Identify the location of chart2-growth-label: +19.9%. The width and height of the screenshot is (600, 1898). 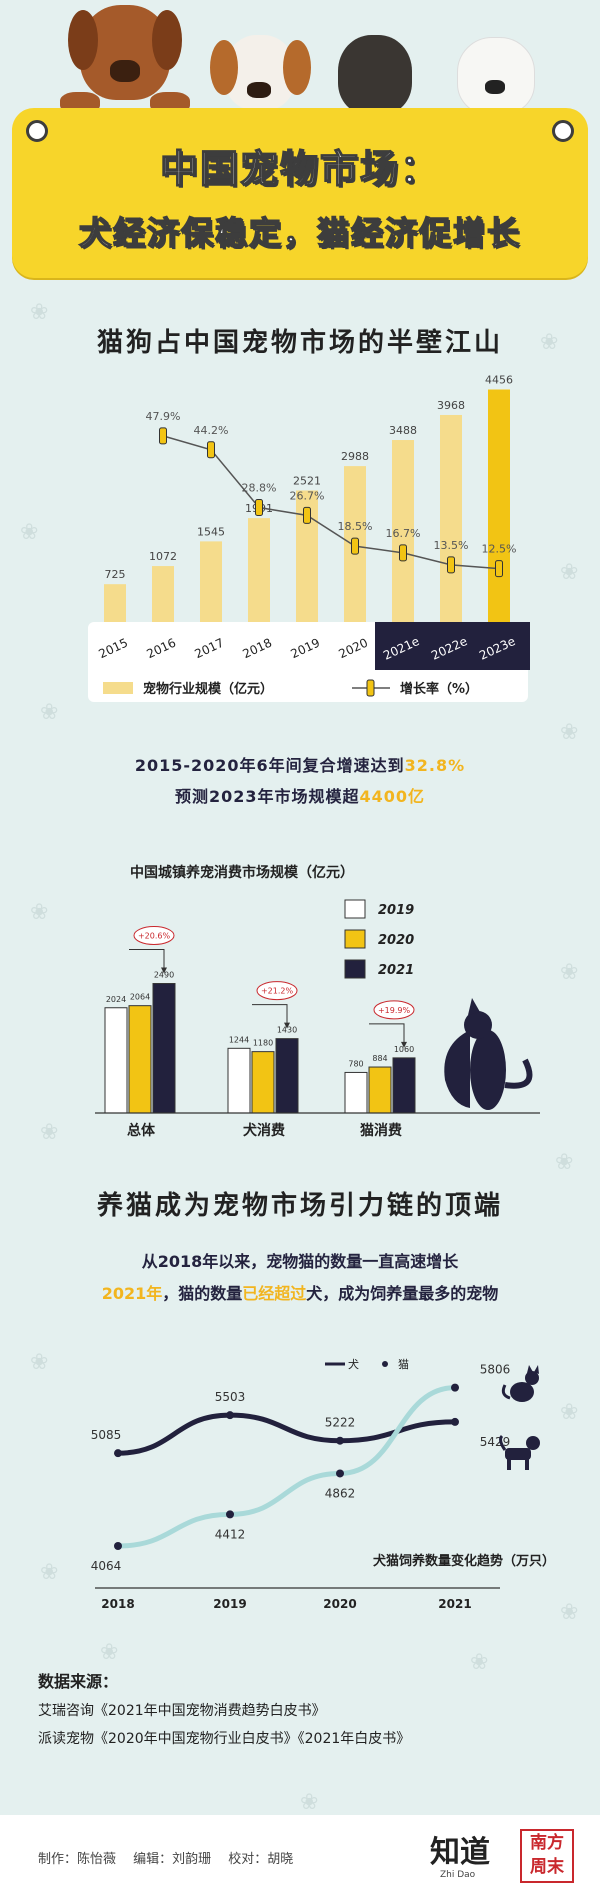
(394, 1010).